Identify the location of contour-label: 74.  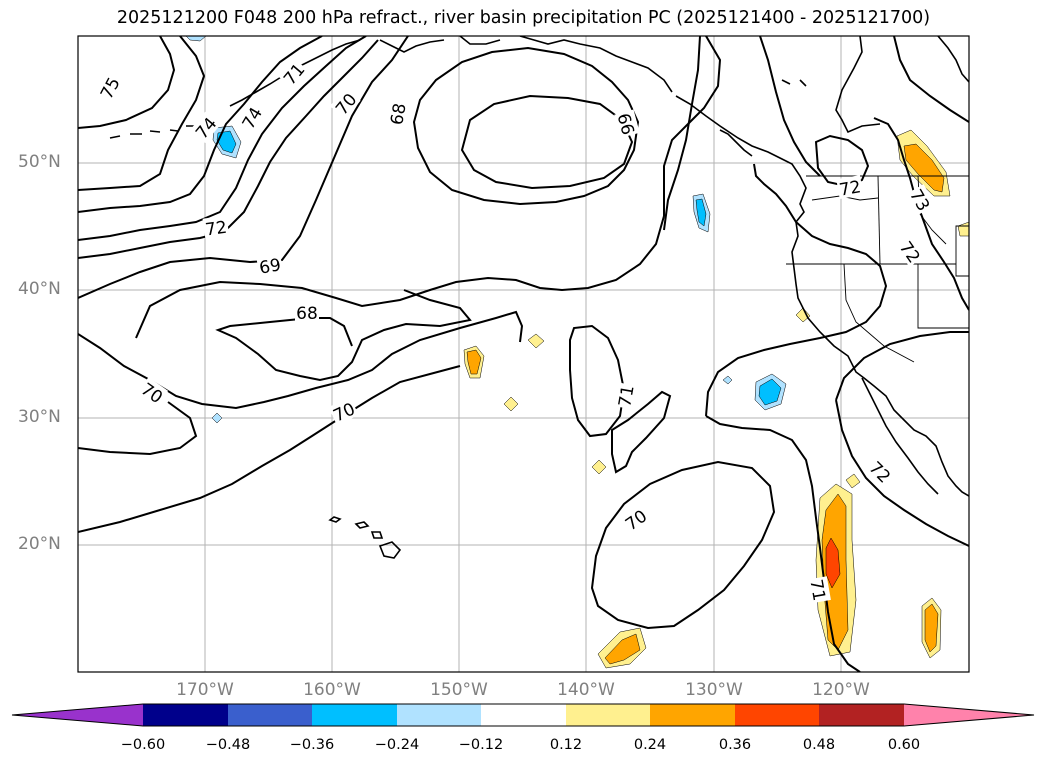
(253, 118).